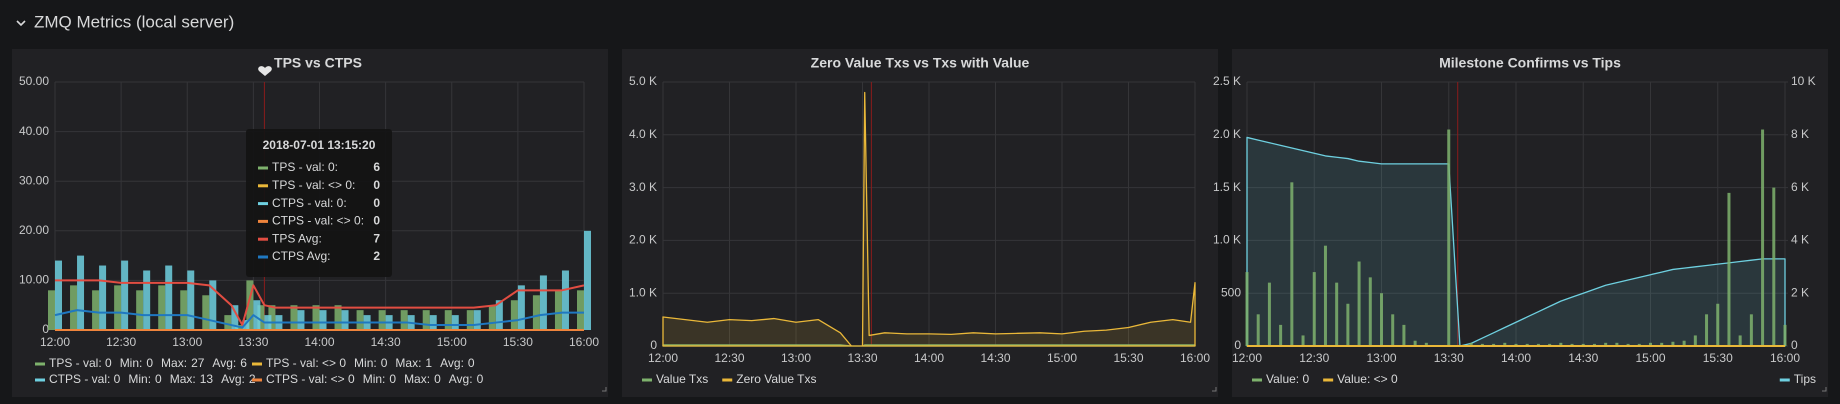  I want to click on legend-label: Value: 0, so click(1287, 379).